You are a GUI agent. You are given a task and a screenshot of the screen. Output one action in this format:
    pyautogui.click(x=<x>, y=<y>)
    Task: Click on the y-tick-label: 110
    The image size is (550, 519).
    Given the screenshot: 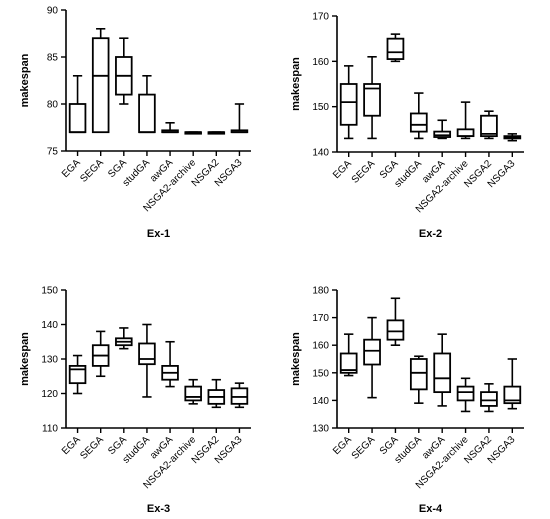 What is the action you would take?
    pyautogui.click(x=50, y=429)
    